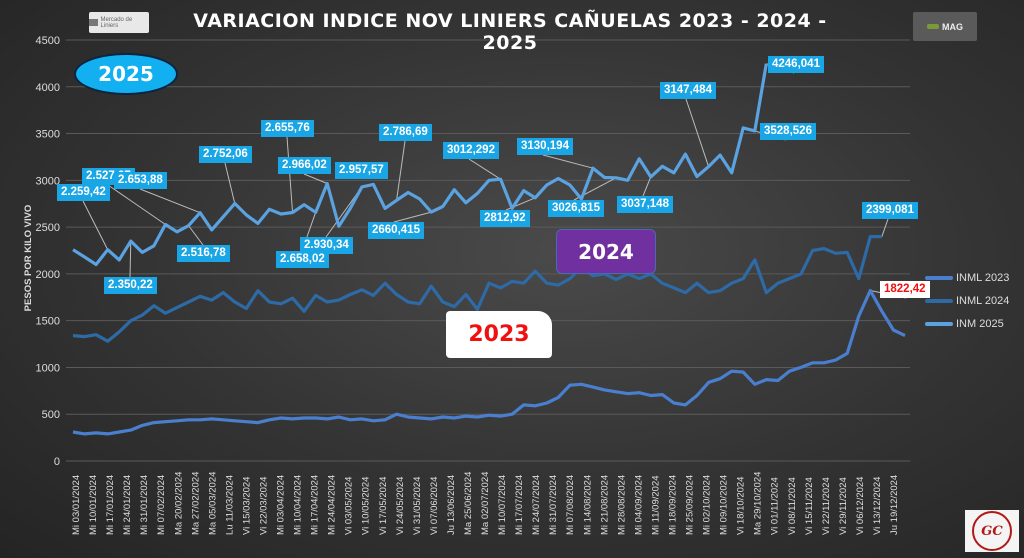  I want to click on x-tick-label: Vi 24/05/2024, so click(400, 506).